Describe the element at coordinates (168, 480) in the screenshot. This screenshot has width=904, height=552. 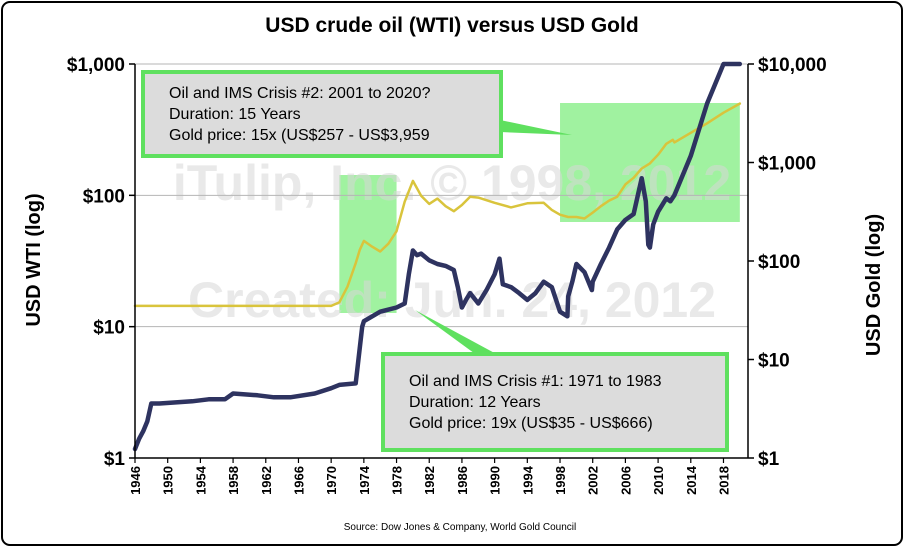
I see `x-tick-label: 1950` at that location.